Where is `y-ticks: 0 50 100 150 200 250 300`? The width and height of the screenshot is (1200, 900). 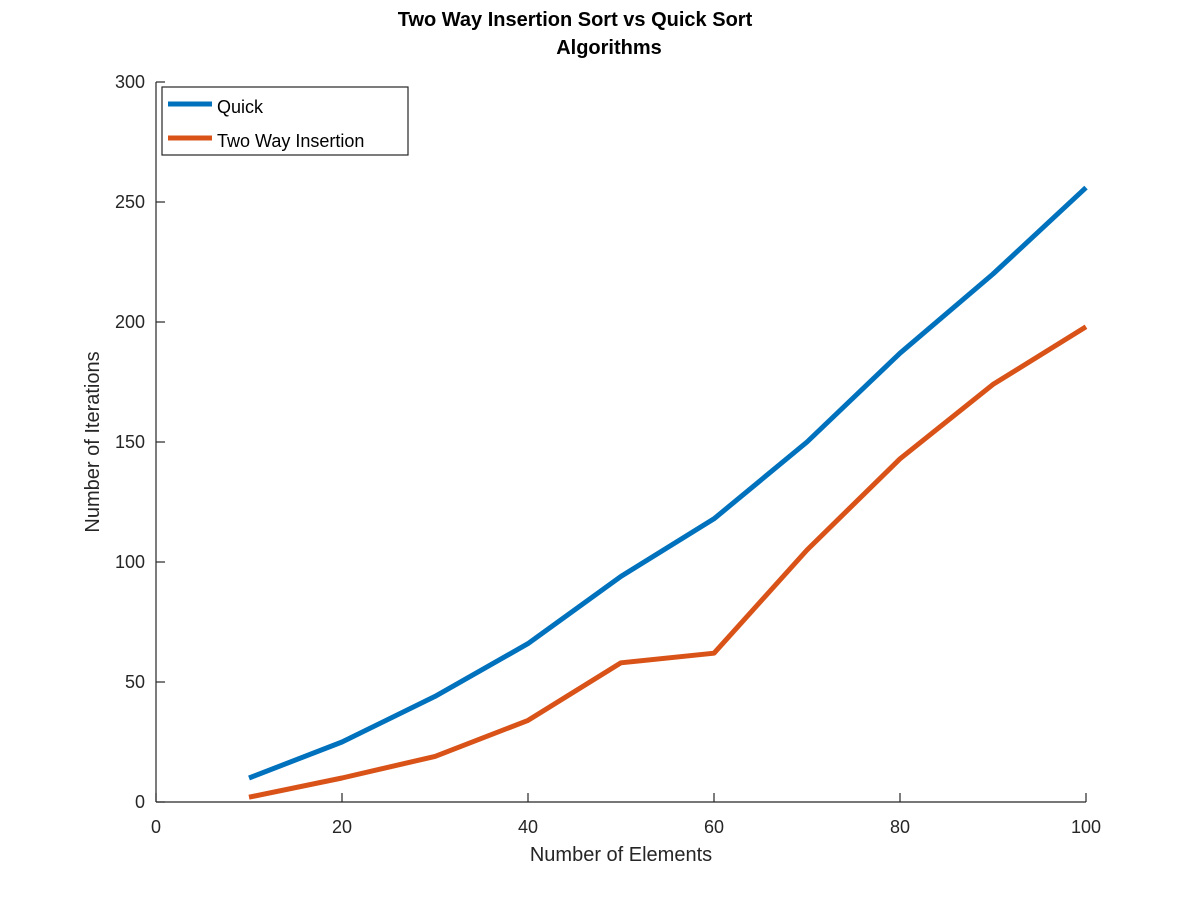 y-ticks: 0 50 100 150 200 250 300 is located at coordinates (140, 442).